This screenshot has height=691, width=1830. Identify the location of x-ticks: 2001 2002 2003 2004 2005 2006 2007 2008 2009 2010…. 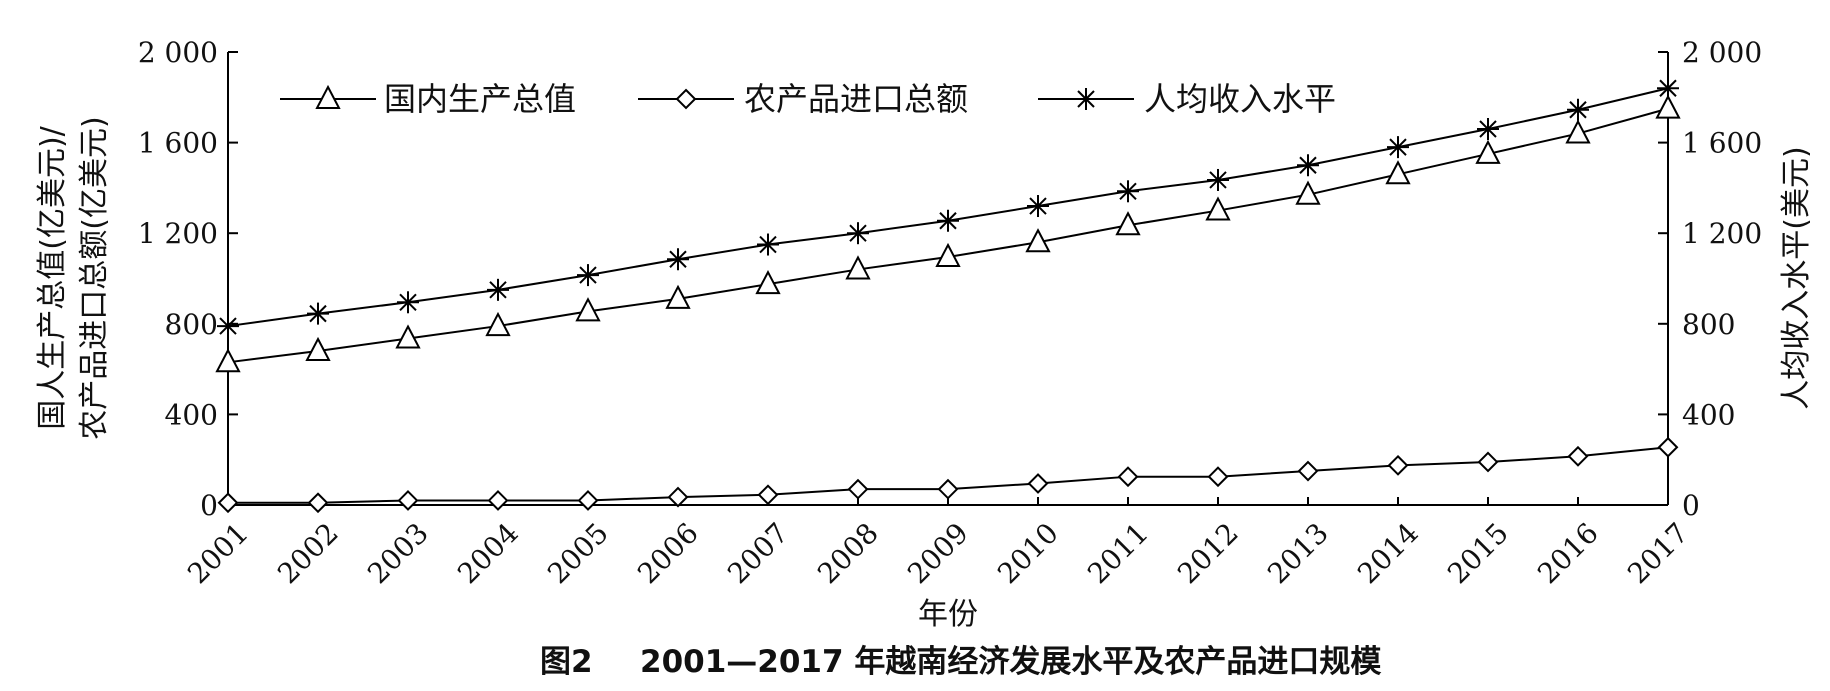
(938, 543).